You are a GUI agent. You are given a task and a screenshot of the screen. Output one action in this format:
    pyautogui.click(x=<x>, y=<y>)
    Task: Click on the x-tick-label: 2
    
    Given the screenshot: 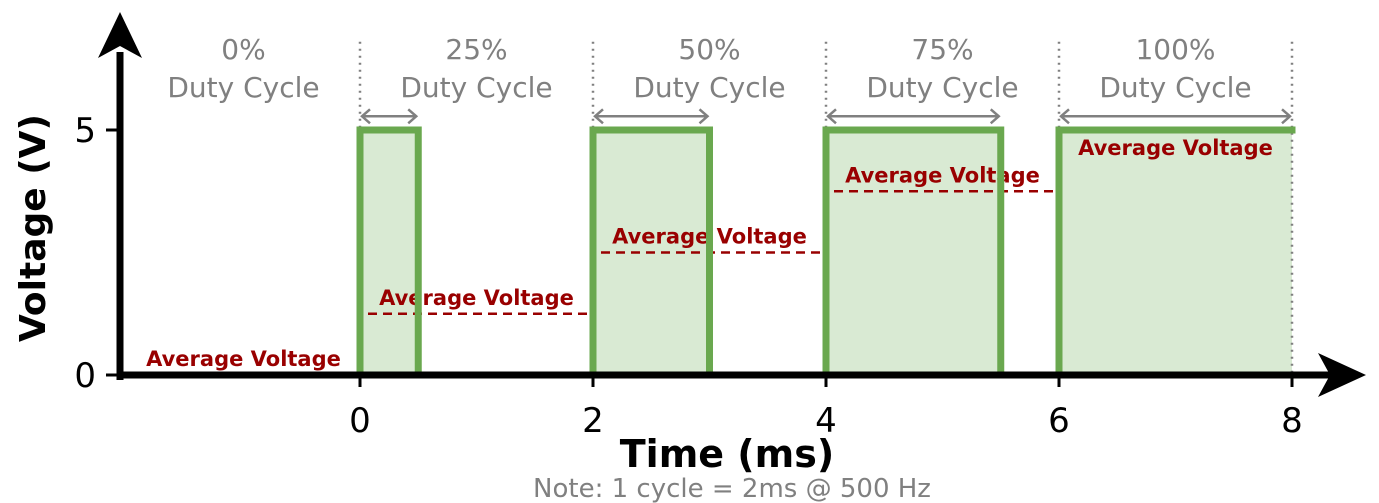 What is the action you would take?
    pyautogui.click(x=593, y=421)
    